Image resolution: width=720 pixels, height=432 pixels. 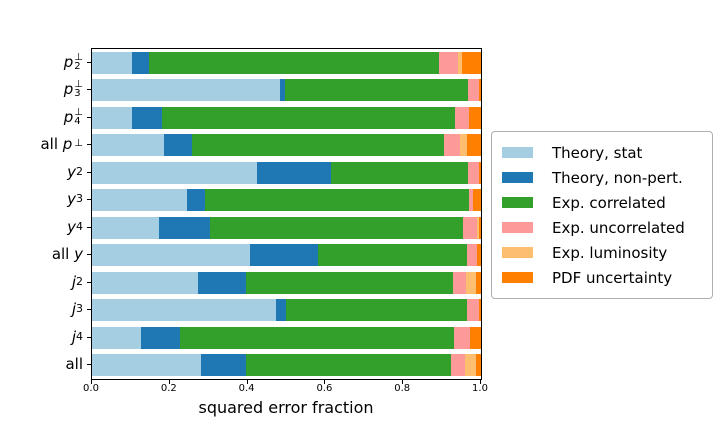 What do you see at coordinates (168, 388) in the screenshot?
I see `x-tick-label: 0.2` at bounding box center [168, 388].